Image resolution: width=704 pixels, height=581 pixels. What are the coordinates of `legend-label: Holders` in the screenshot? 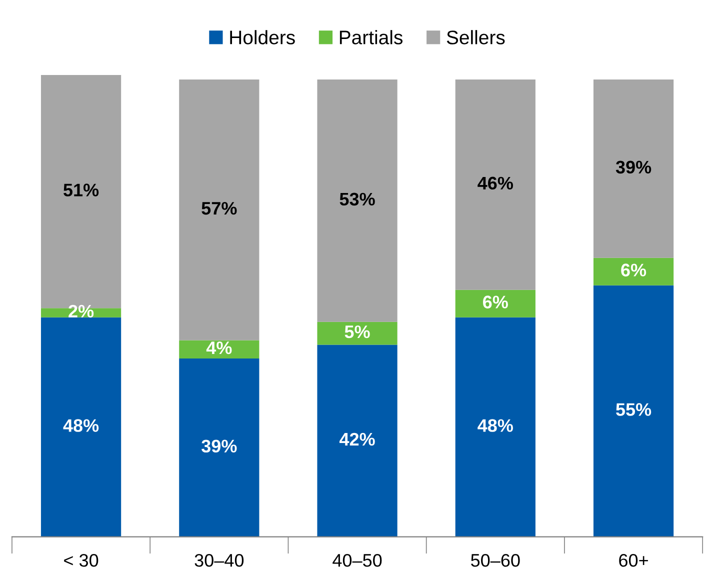 It's located at (262, 37).